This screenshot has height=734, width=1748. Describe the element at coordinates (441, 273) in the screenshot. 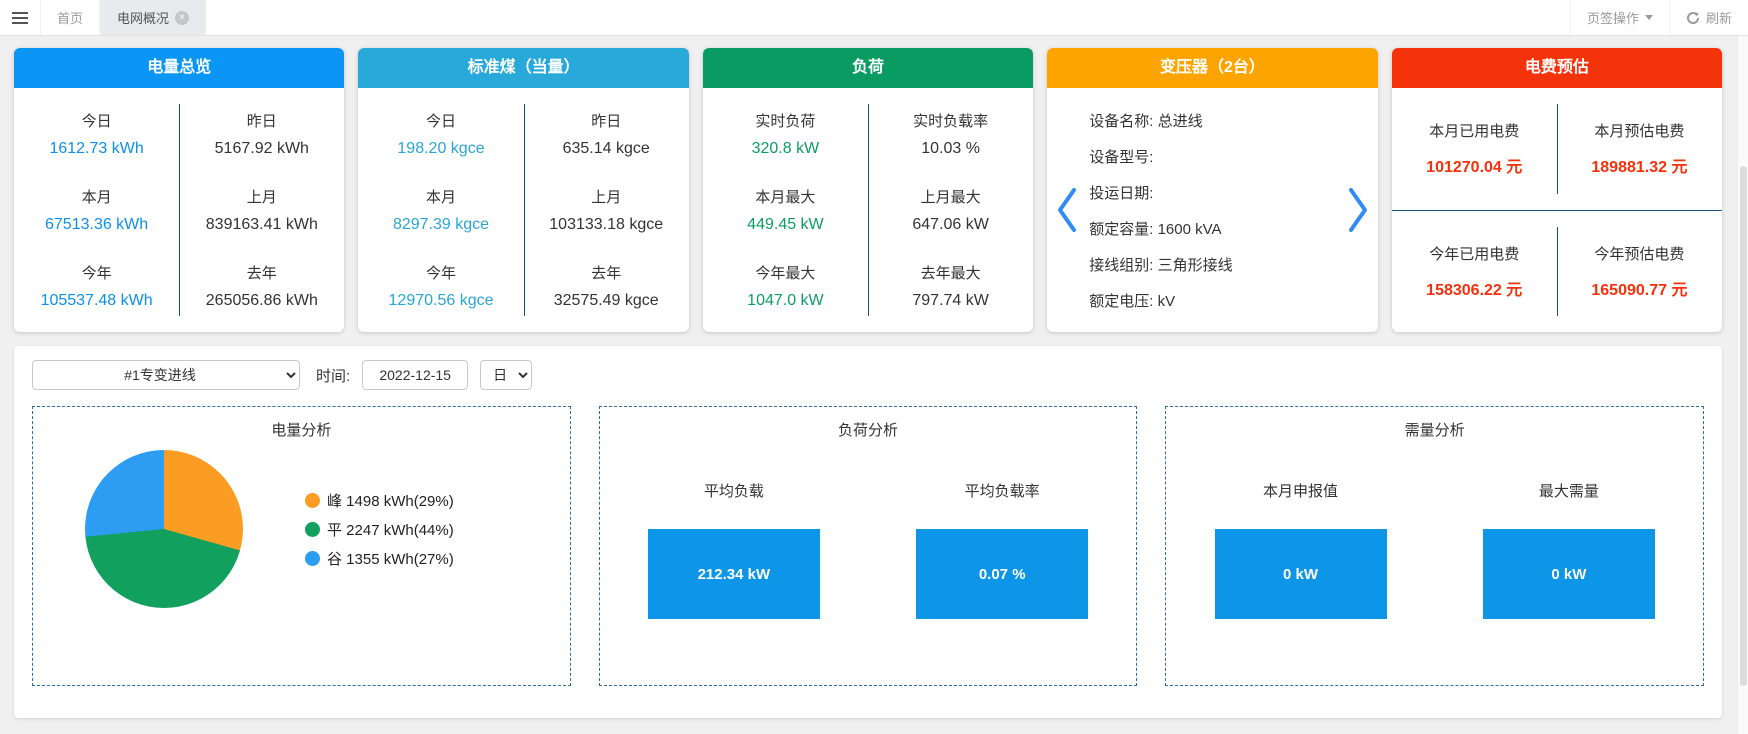

I see `stat-label: 今年` at that location.